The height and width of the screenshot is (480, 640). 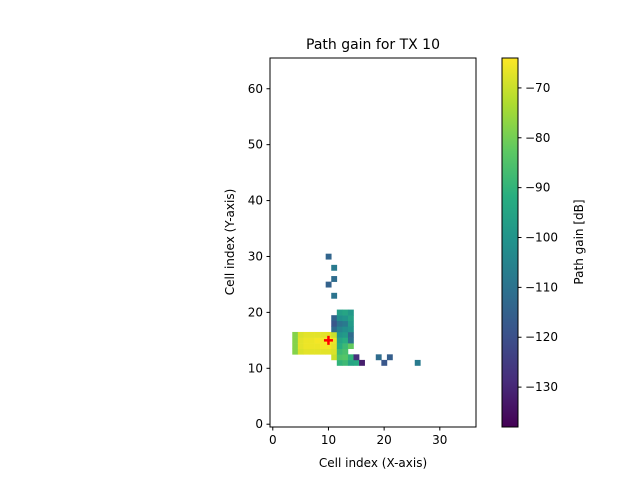 What do you see at coordinates (439, 440) in the screenshot?
I see `x-tick-label: 30` at bounding box center [439, 440].